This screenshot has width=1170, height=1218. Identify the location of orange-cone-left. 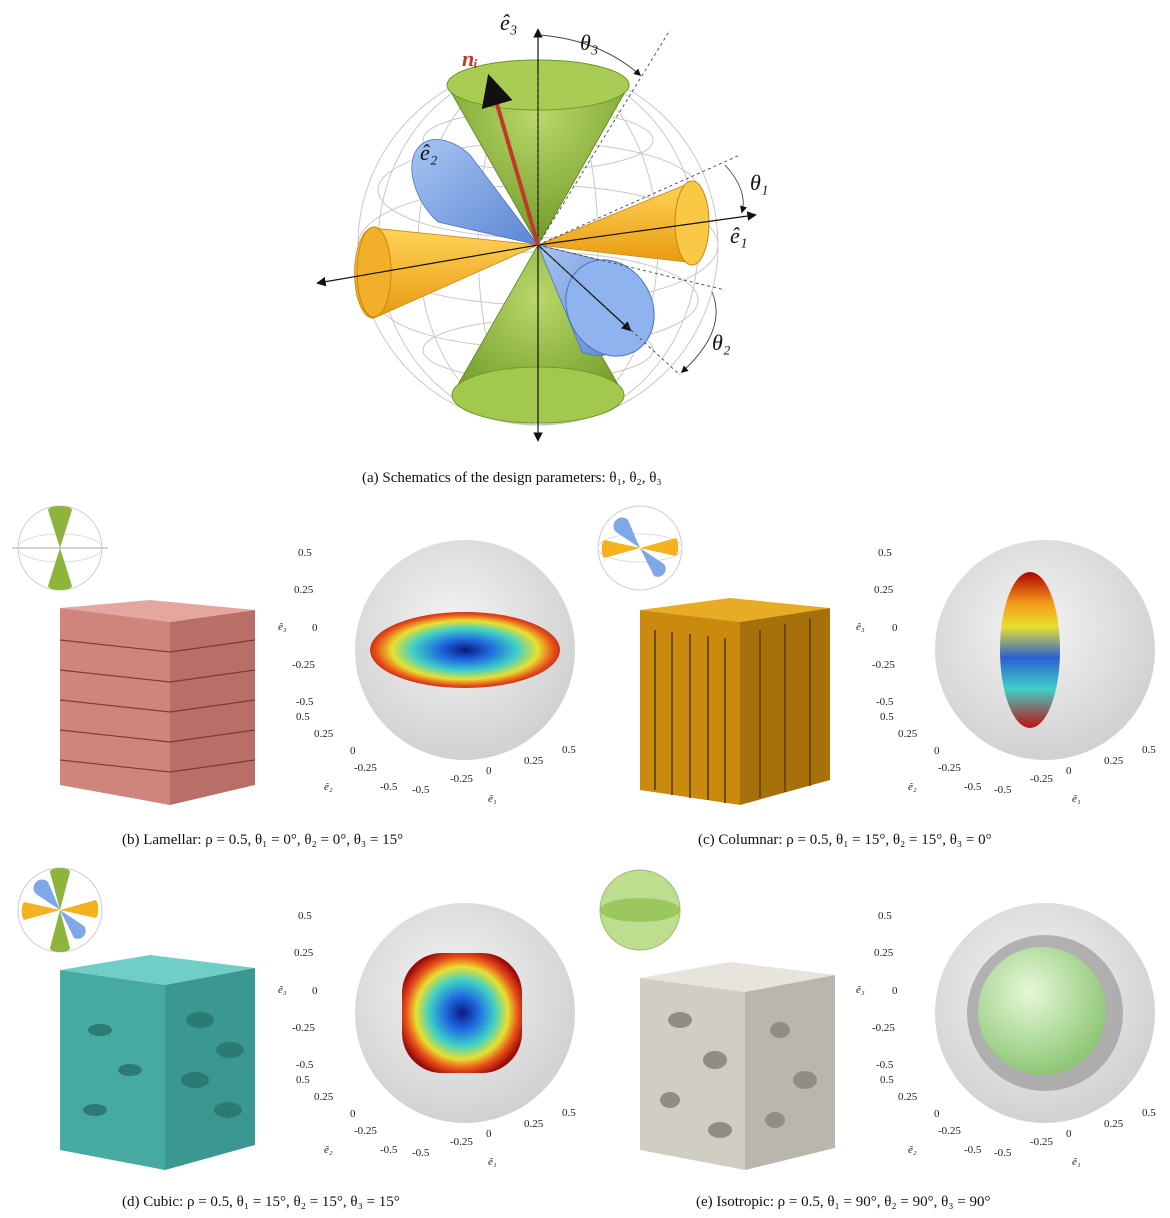
(447, 272).